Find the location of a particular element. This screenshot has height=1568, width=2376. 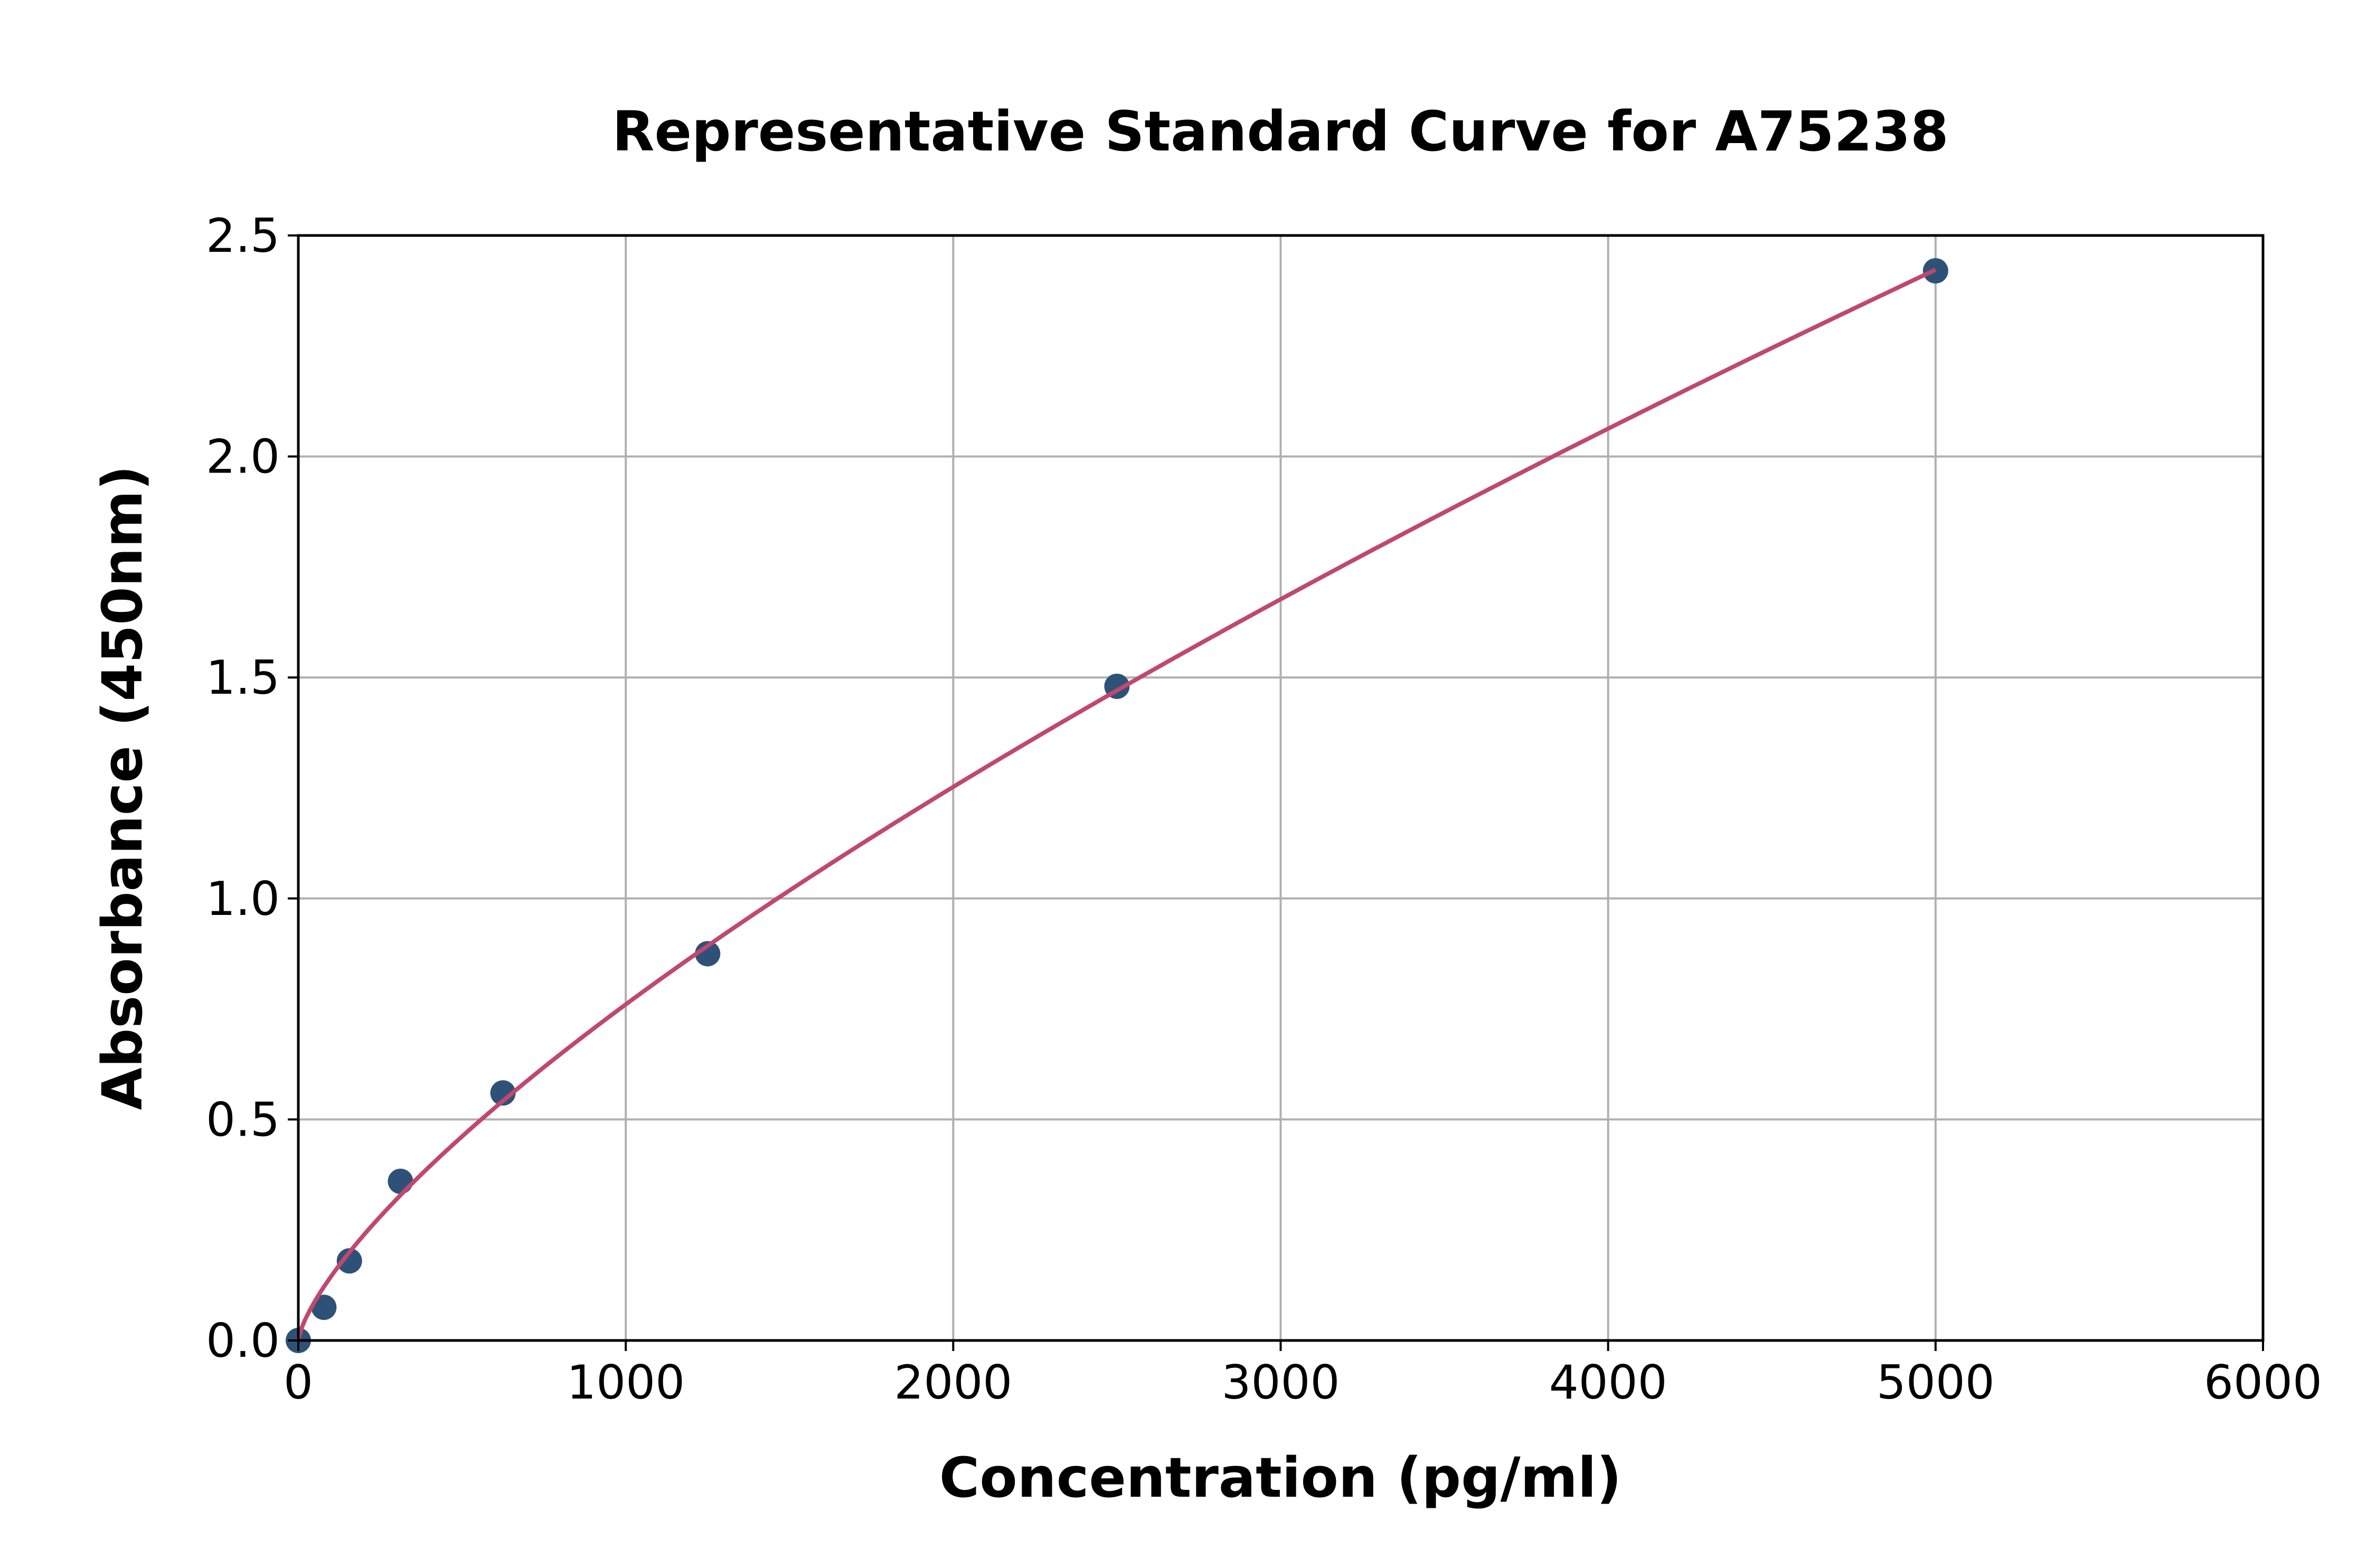

x-tick-label: 6000 is located at coordinates (2263, 1383).